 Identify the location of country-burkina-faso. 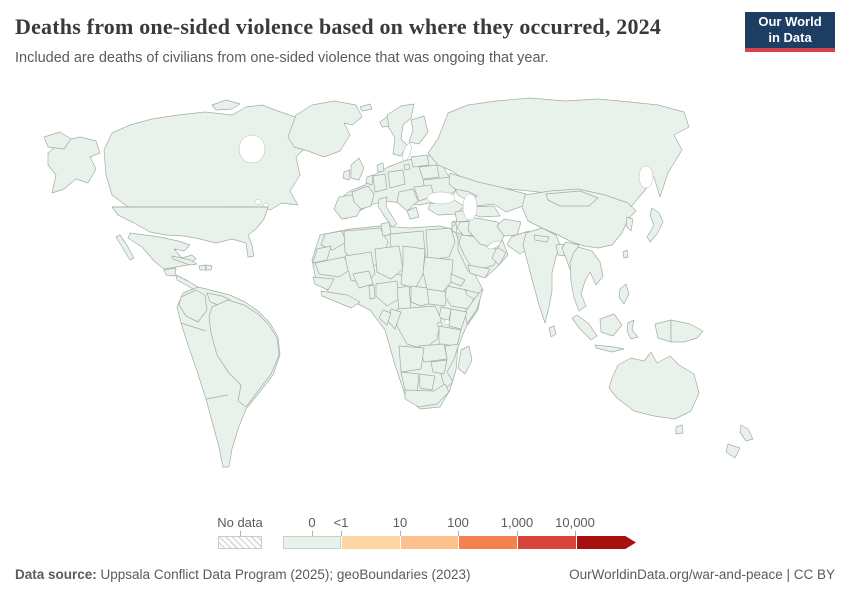
(363, 279).